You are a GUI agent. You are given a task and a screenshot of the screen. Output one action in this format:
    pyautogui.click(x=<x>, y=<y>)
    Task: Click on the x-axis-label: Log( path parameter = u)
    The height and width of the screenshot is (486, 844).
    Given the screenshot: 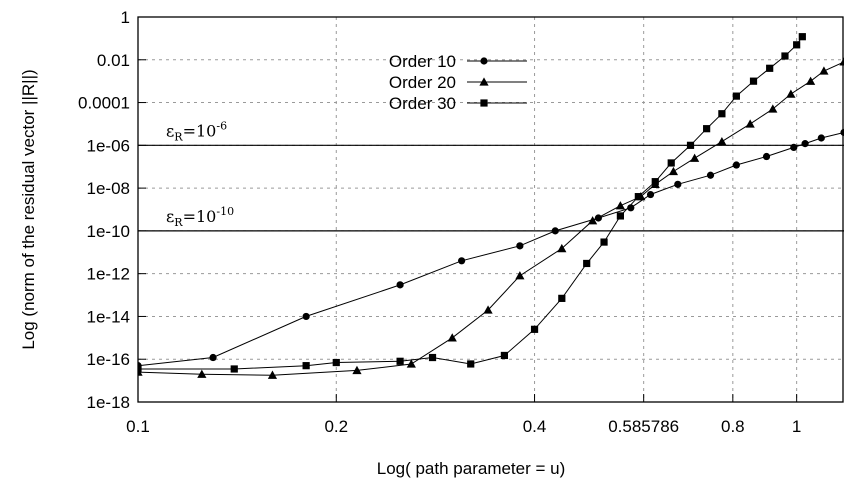 What is the action you would take?
    pyautogui.click(x=471, y=468)
    